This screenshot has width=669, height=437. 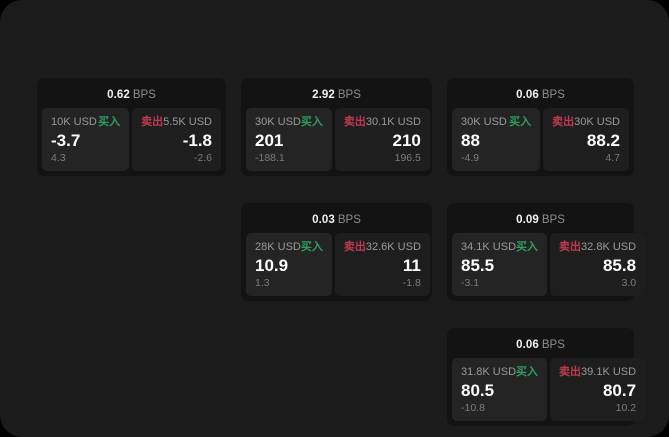 I want to click on quote-card: 0.06 BPS 30K USD 买入 88 -4.9 卖出, so click(x=540, y=127).